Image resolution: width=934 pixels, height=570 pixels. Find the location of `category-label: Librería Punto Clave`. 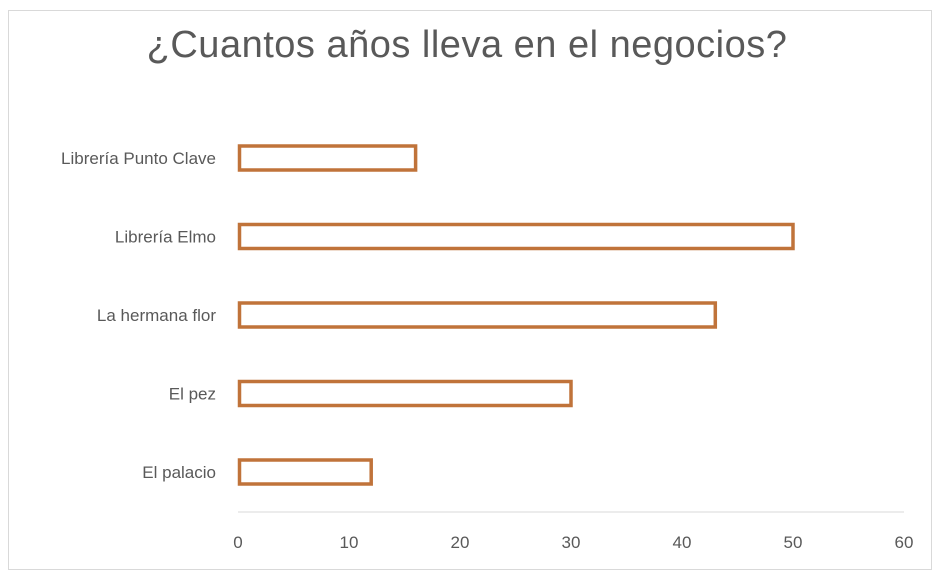

category-label: Librería Punto Clave is located at coordinates (138, 158).